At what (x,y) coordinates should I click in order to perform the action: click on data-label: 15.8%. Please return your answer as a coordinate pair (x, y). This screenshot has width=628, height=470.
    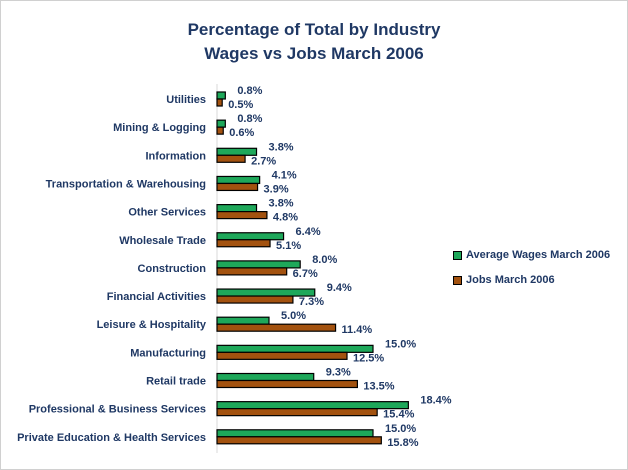
    Looking at the image, I should click on (402, 443).